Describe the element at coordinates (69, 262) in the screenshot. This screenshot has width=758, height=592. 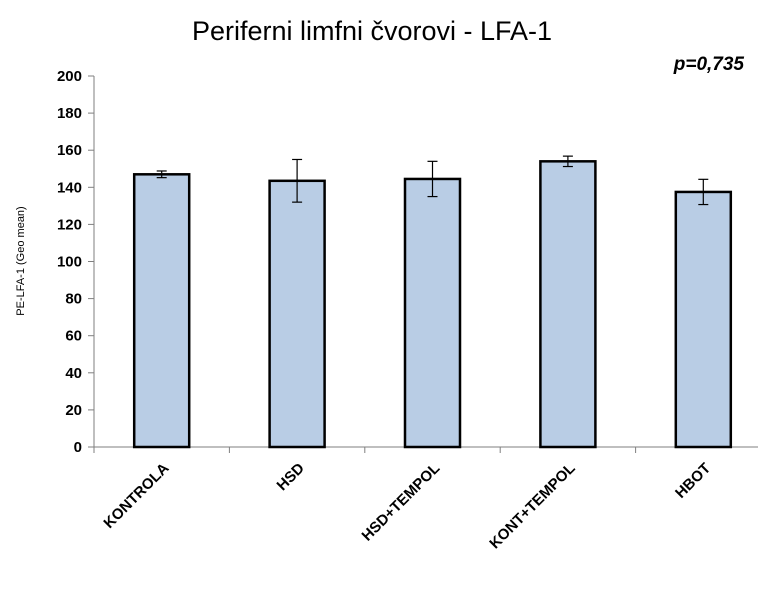
I see `y-tick-label: 100` at that location.